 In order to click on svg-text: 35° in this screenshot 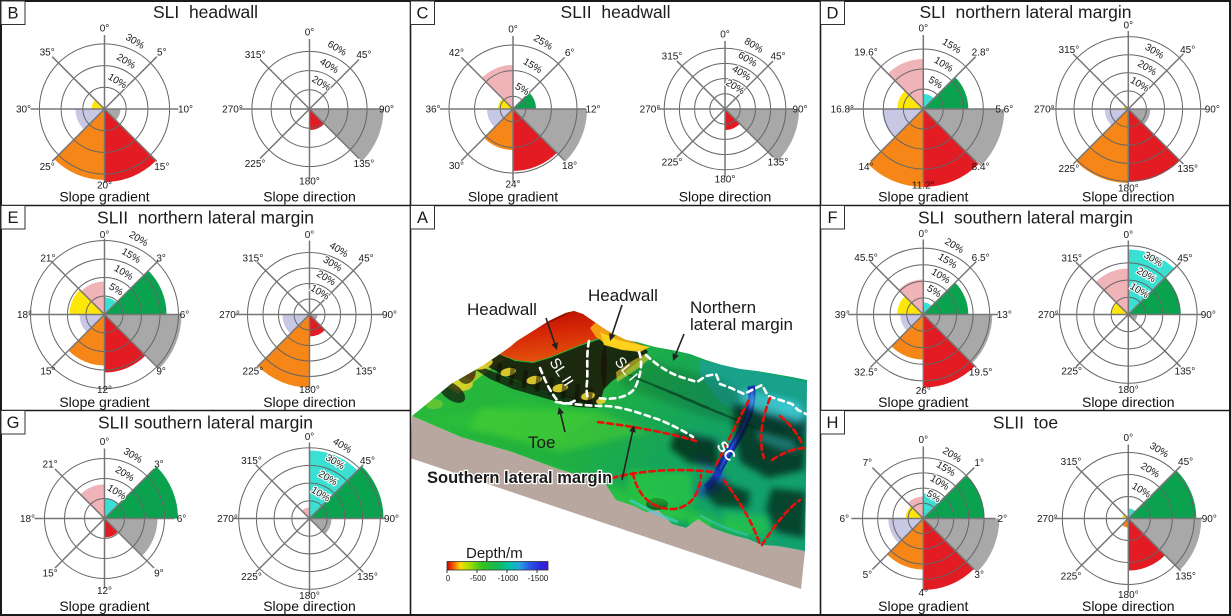, I will do `click(47, 52)`.